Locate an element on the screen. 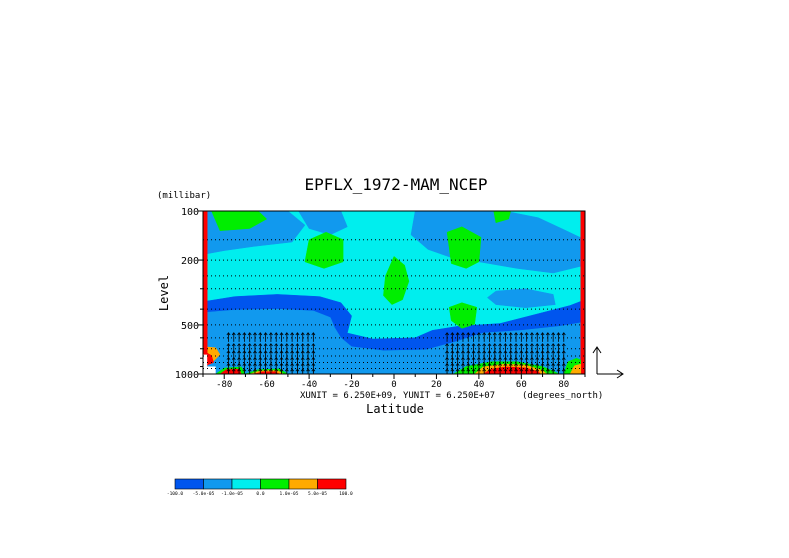  colorbar-label-6: 100.0 is located at coordinates (346, 494).